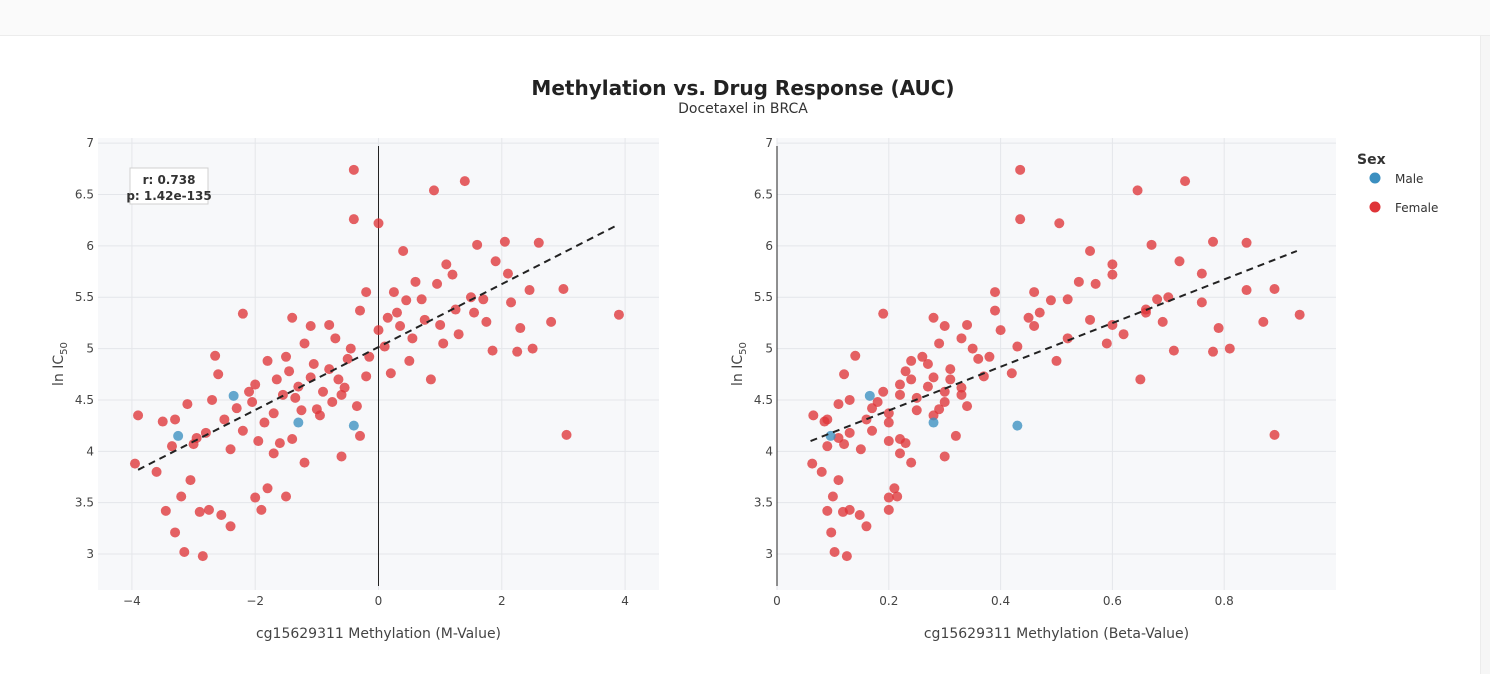  Describe the element at coordinates (888, 601) in the screenshot. I see `x-tick-label: 0.2` at that location.